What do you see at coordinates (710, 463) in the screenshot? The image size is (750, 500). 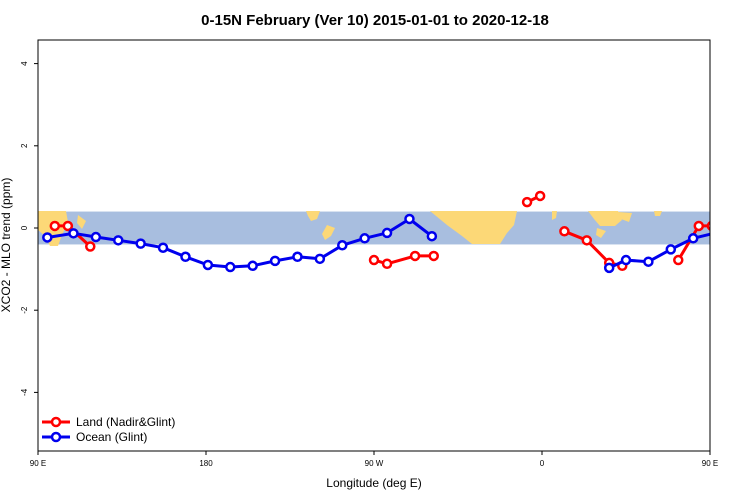 I see `x-tick-label-4: 90 E` at bounding box center [710, 463].